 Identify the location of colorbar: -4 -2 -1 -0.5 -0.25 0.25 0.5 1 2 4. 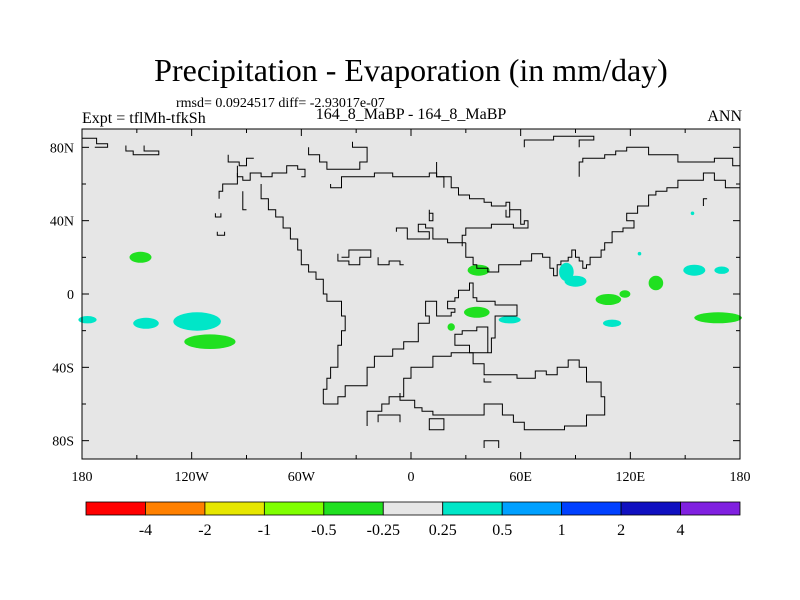
(413, 520).